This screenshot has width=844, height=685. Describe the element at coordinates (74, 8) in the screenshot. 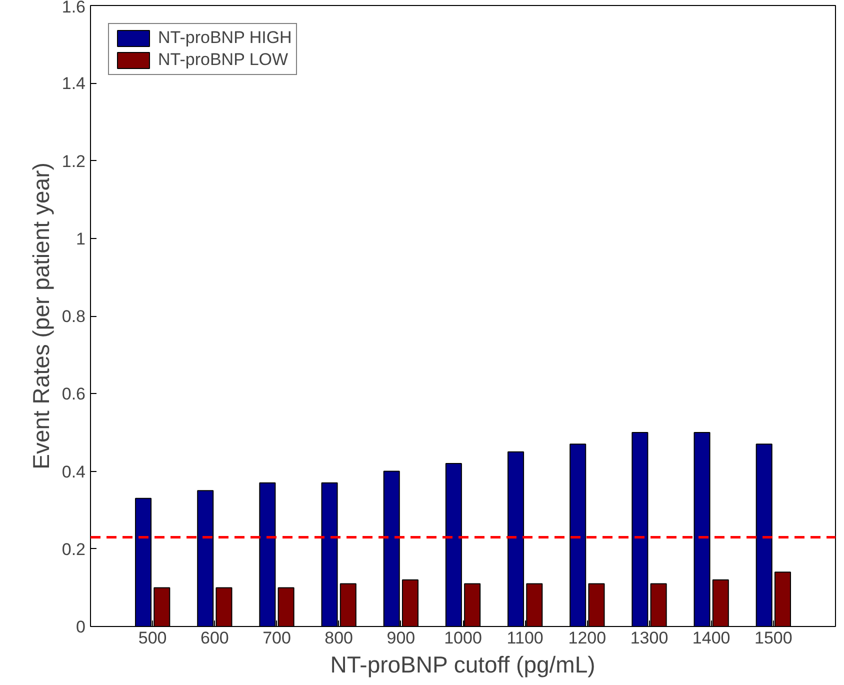

I see `y-tick-label: 1.6` at that location.